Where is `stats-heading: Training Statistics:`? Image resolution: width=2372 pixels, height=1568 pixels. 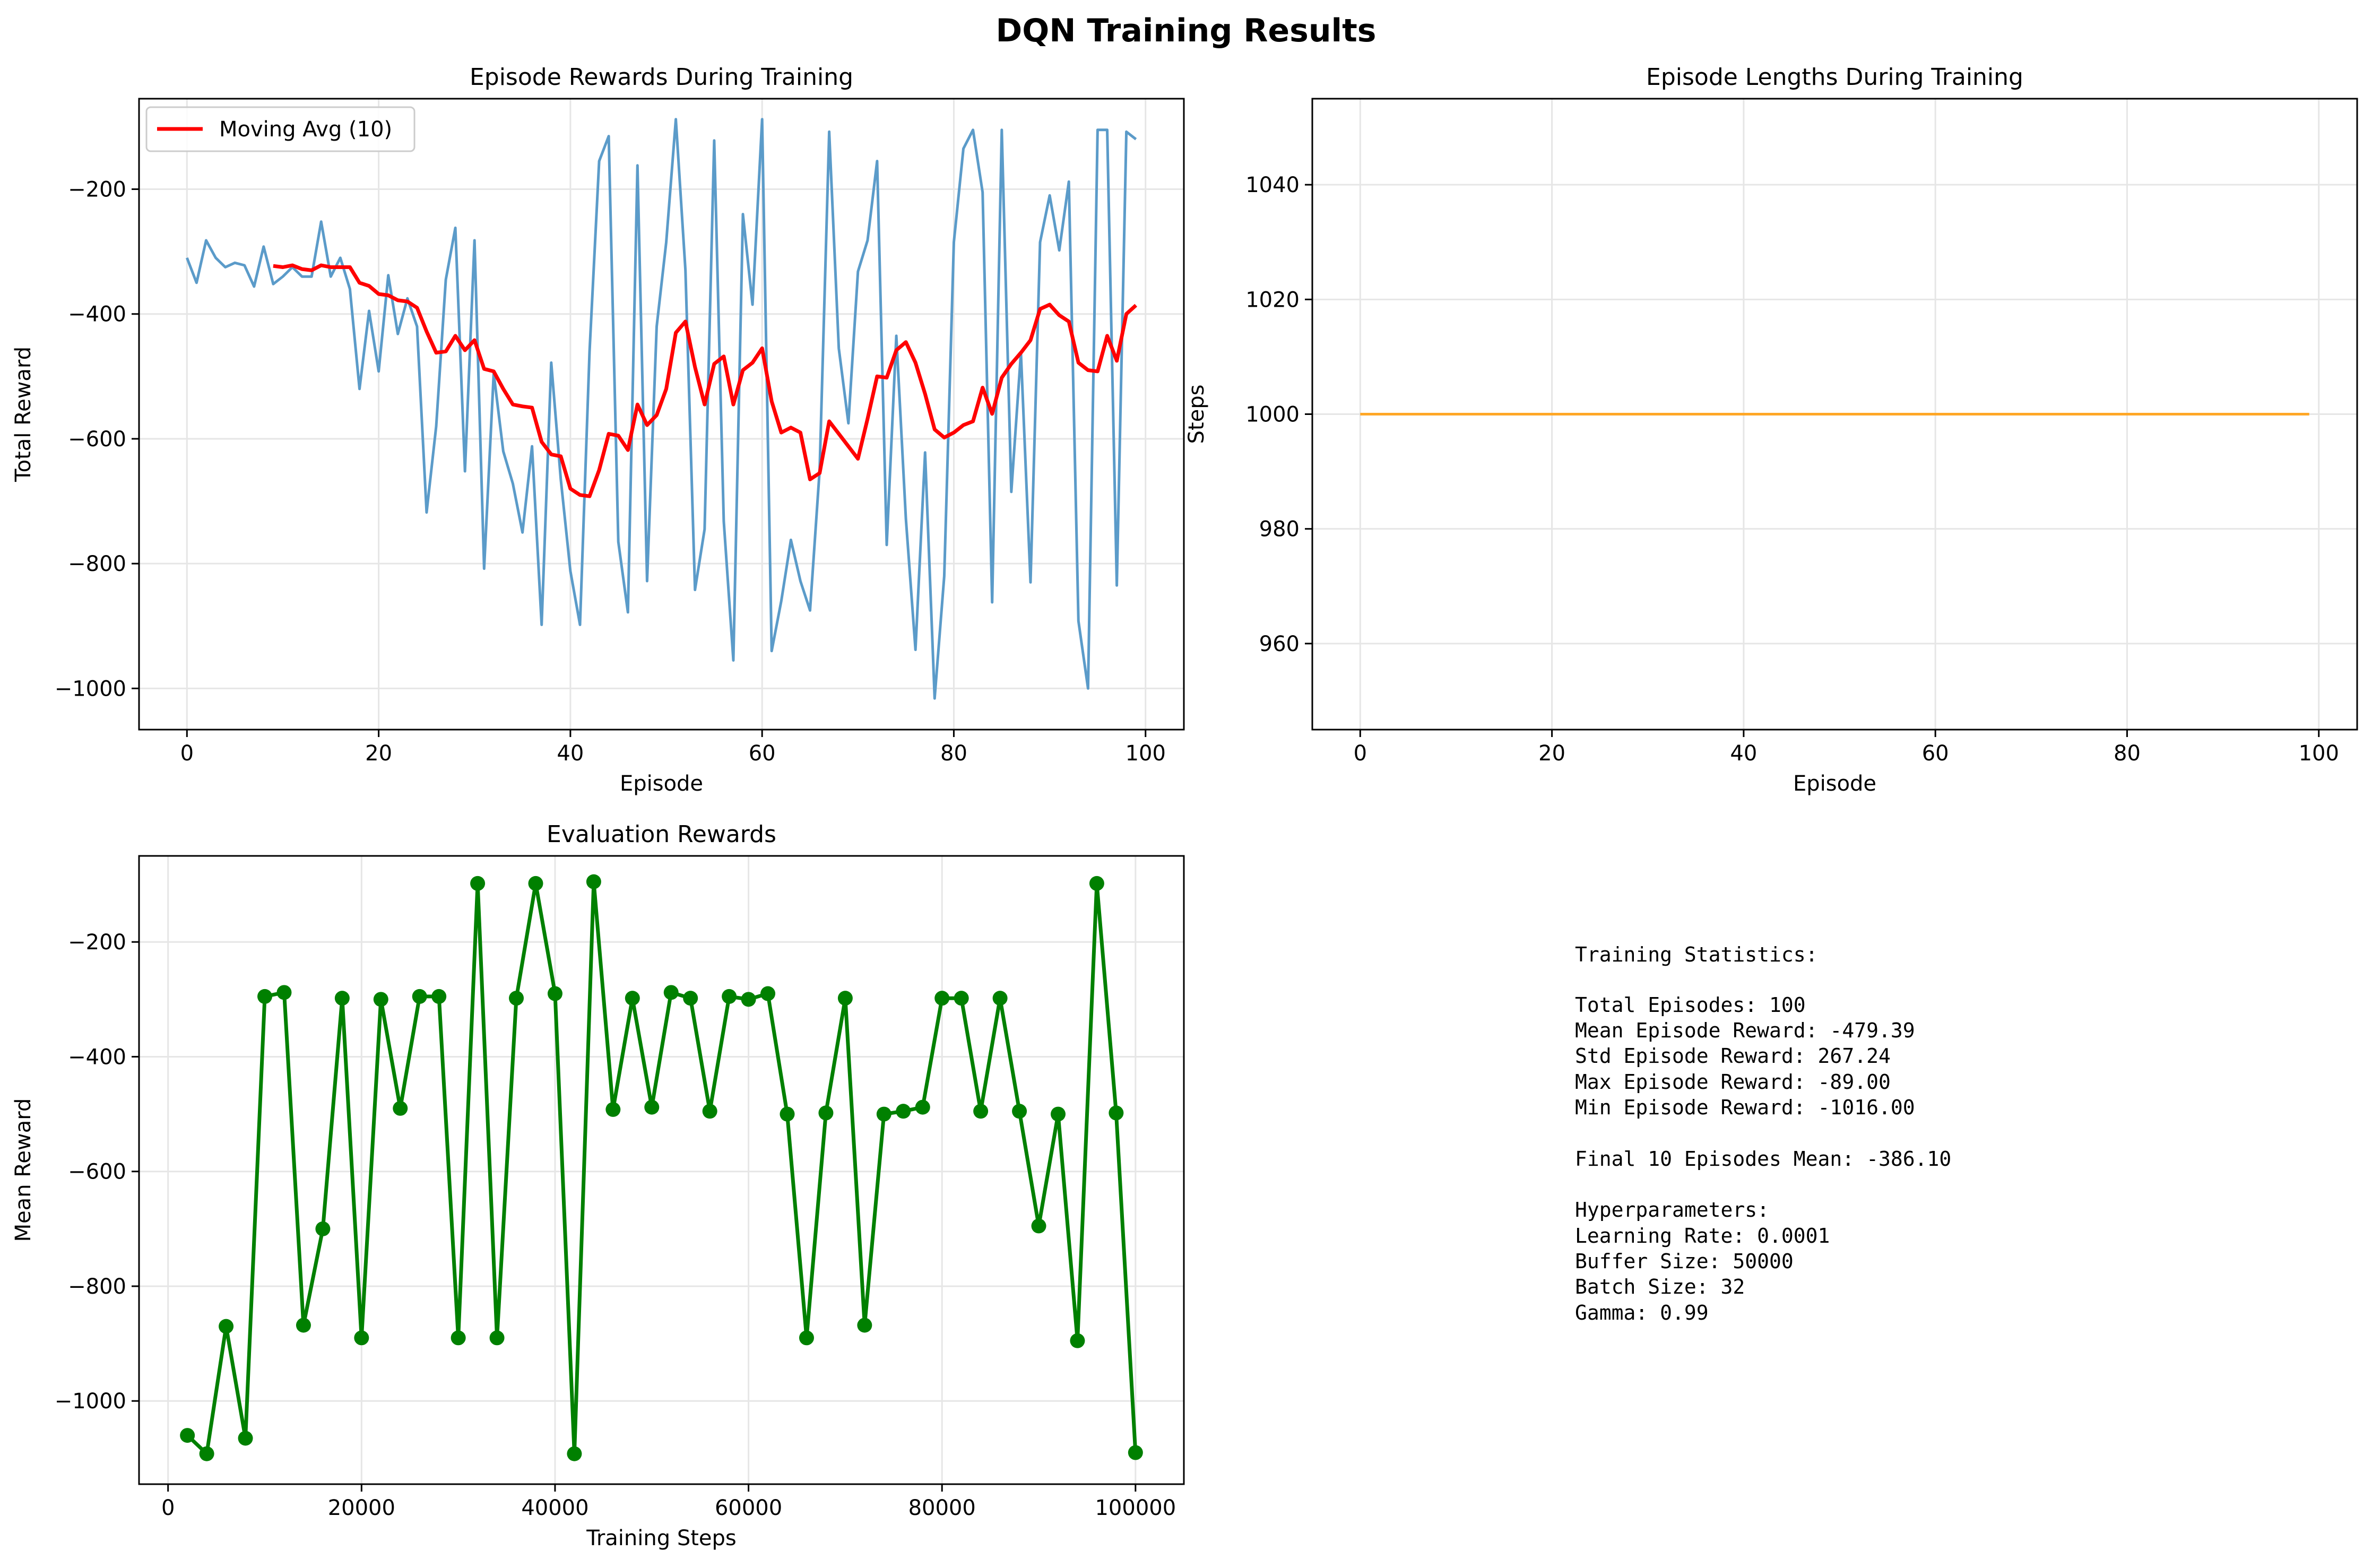 stats-heading: Training Statistics: is located at coordinates (1696, 954).